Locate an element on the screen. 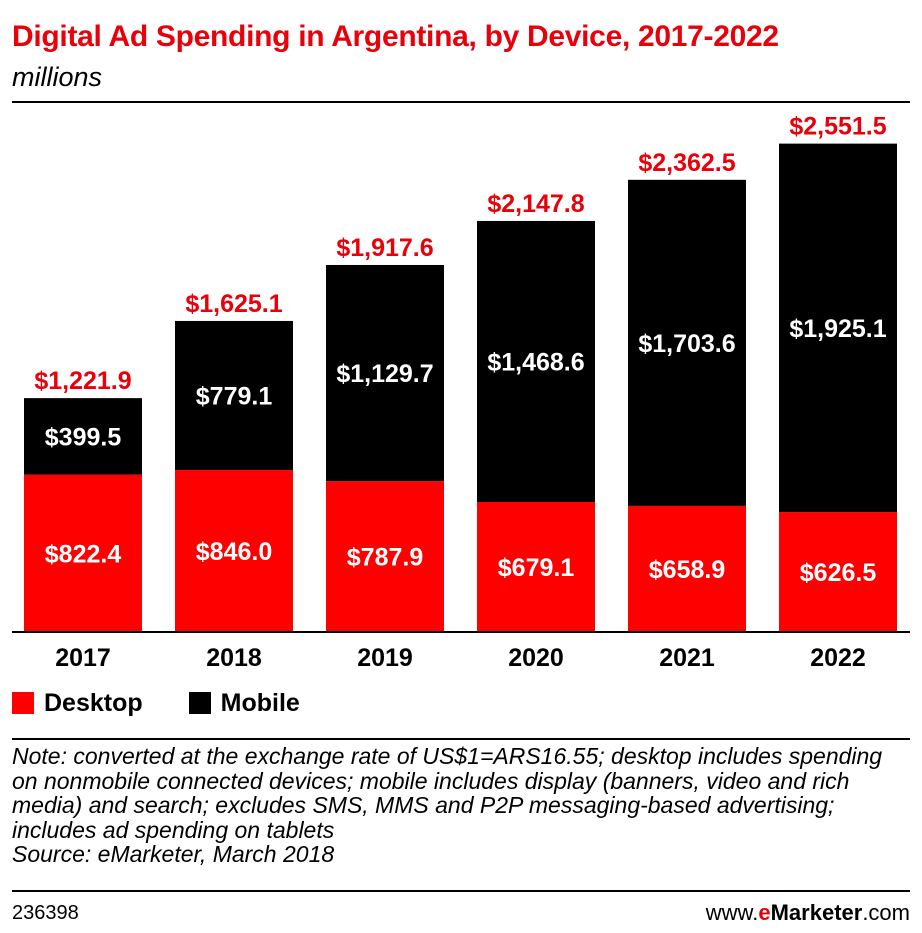 The image size is (922, 933). bar-mobile-2019 is located at coordinates (385, 373).